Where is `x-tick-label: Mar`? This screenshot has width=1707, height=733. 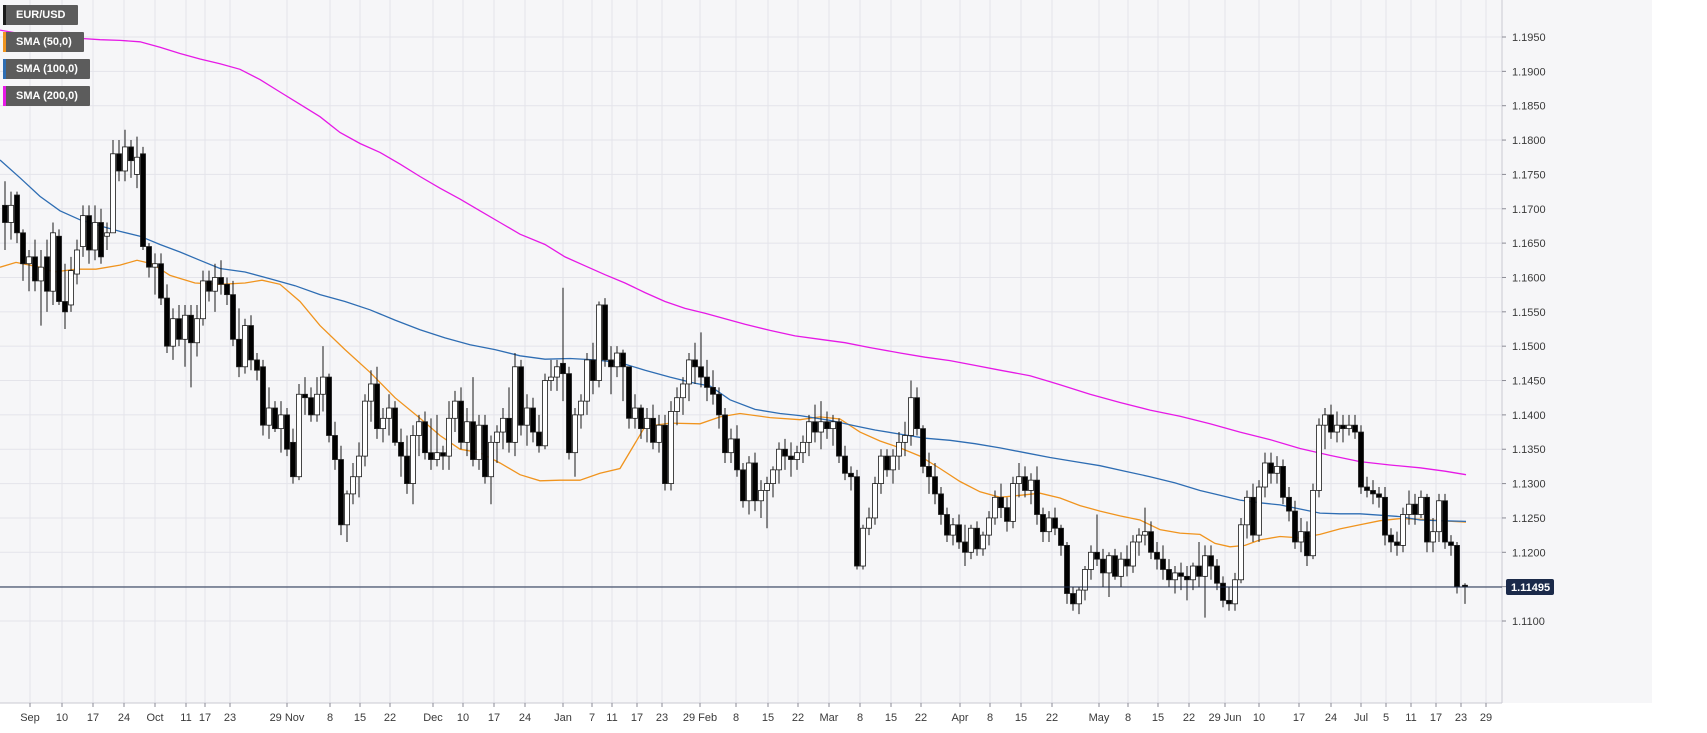
x-tick-label: Mar is located at coordinates (829, 718).